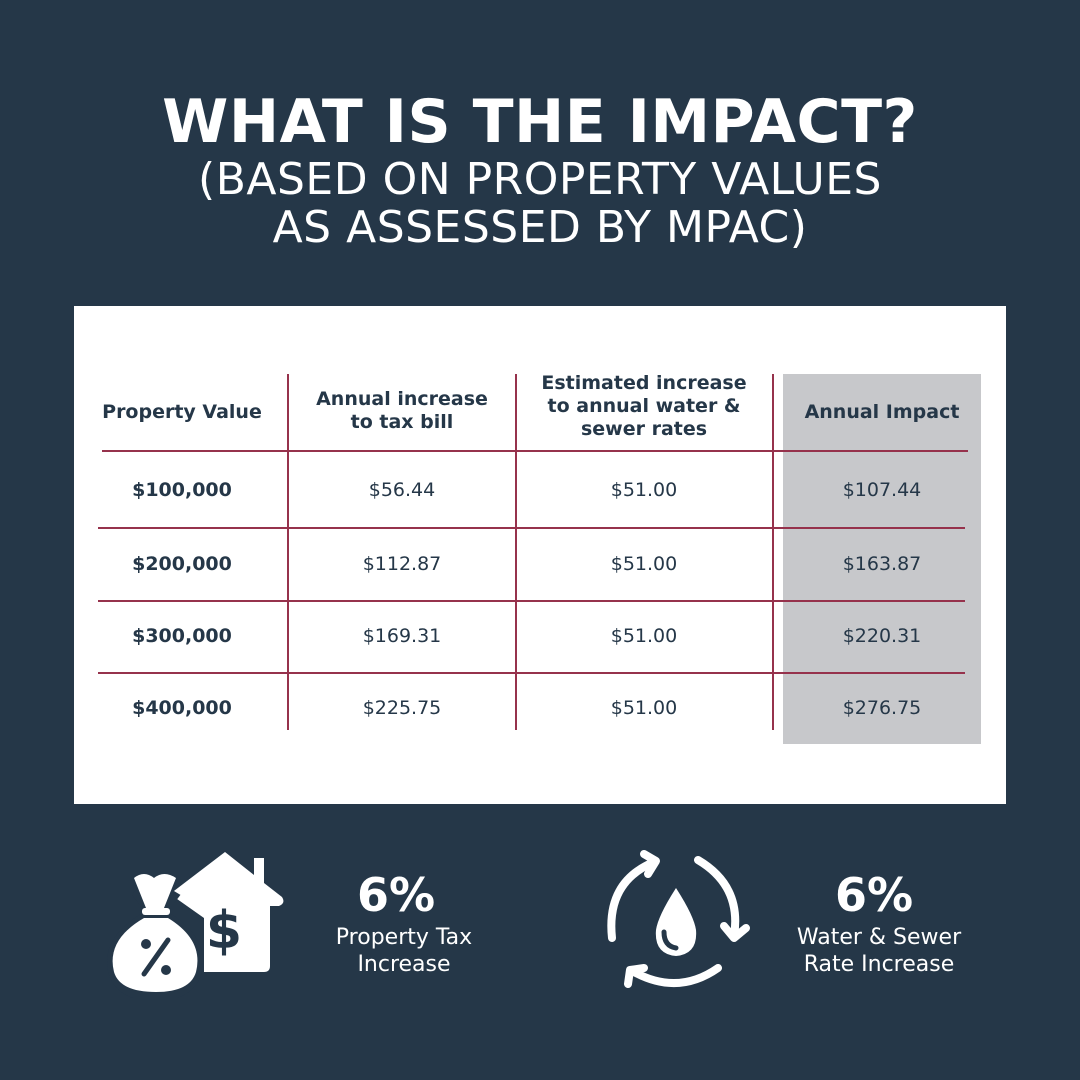  What do you see at coordinates (402, 490) in the screenshot?
I see `cell-tax-increase: $56.44` at bounding box center [402, 490].